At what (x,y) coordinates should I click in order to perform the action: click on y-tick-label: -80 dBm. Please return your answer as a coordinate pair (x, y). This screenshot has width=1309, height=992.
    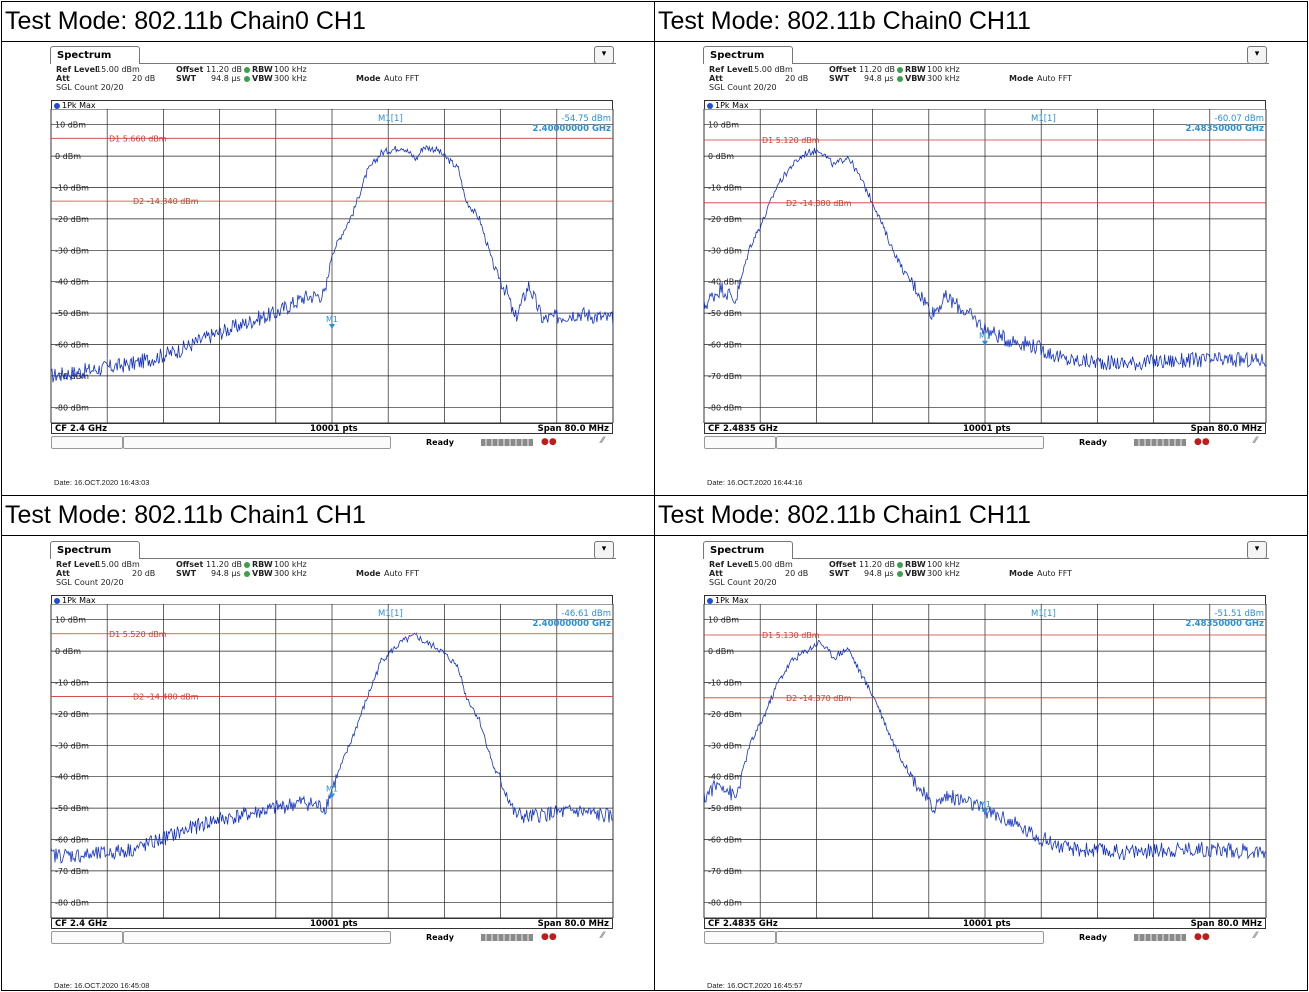
    Looking at the image, I should click on (725, 407).